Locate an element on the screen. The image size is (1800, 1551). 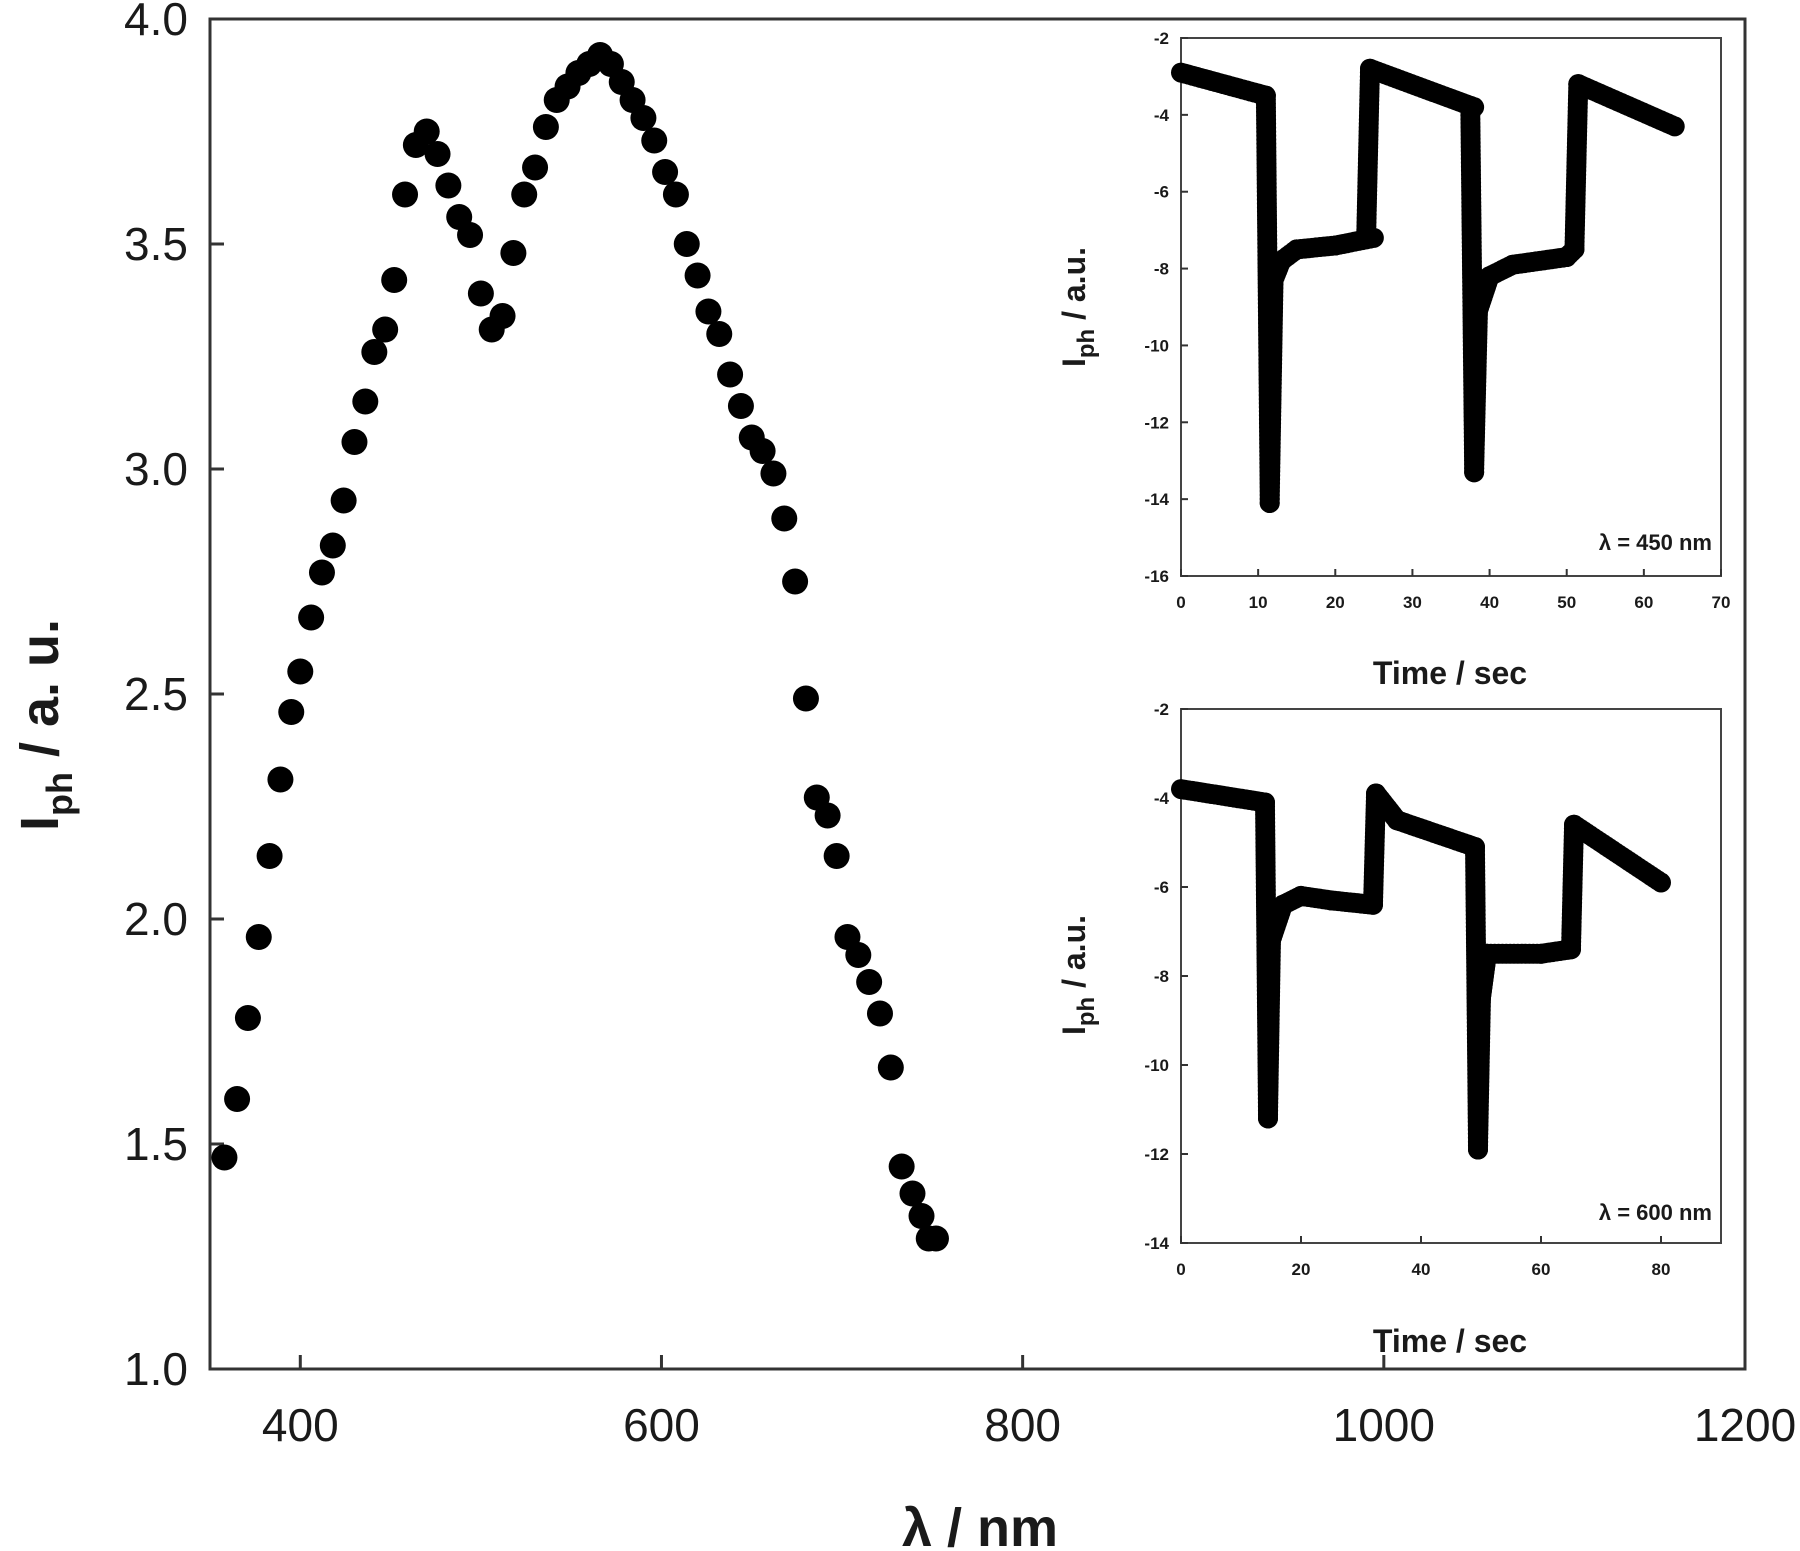
main-x-tick-label: 800 is located at coordinates (1022, 1425).